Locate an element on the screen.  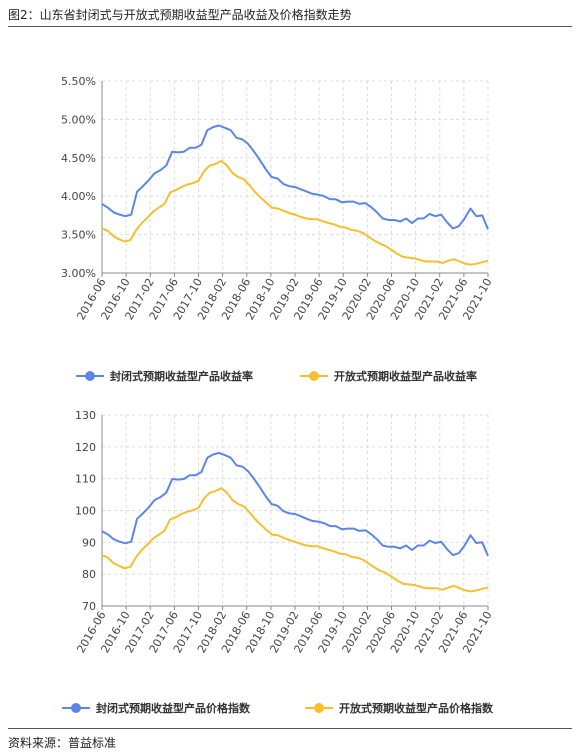
legend-item-open: 开放式预期收益型产品价格指数 is located at coordinates (399, 708).